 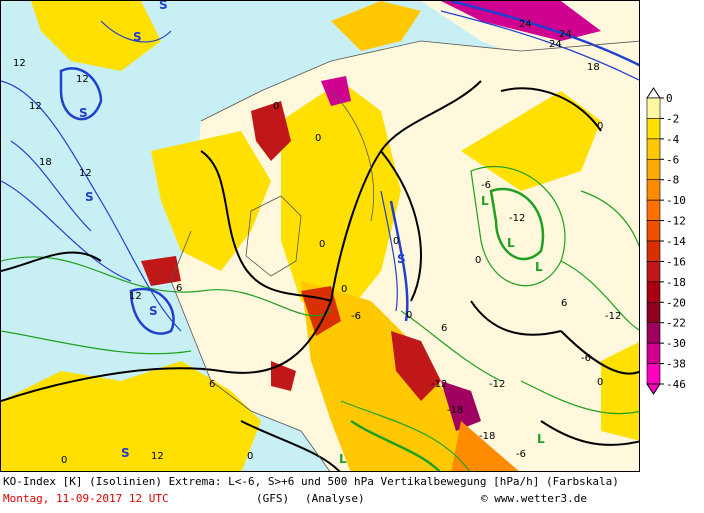 What do you see at coordinates (676, 364) in the screenshot?
I see `legend-tick-label: -38` at bounding box center [676, 364].